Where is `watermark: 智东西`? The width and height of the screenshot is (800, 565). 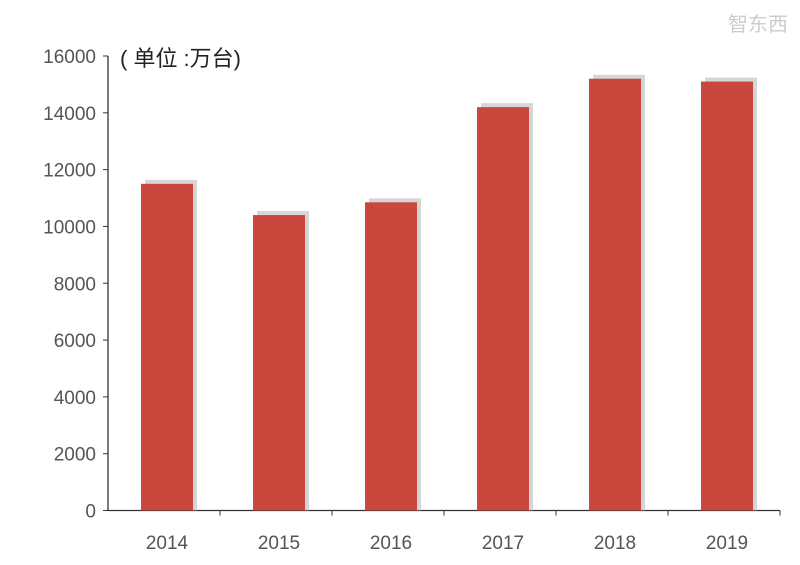 watermark: 智东西 is located at coordinates (758, 24).